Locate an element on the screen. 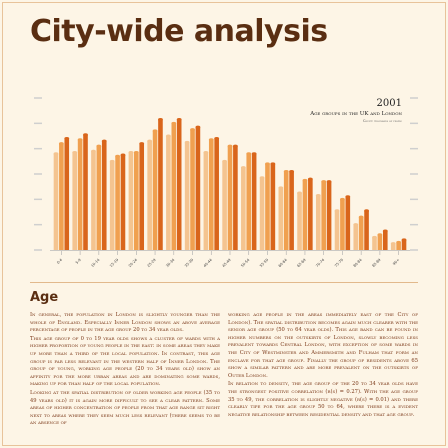 This screenshot has height=448, width=448. x-tick-label: 25-29 is located at coordinates (152, 262).